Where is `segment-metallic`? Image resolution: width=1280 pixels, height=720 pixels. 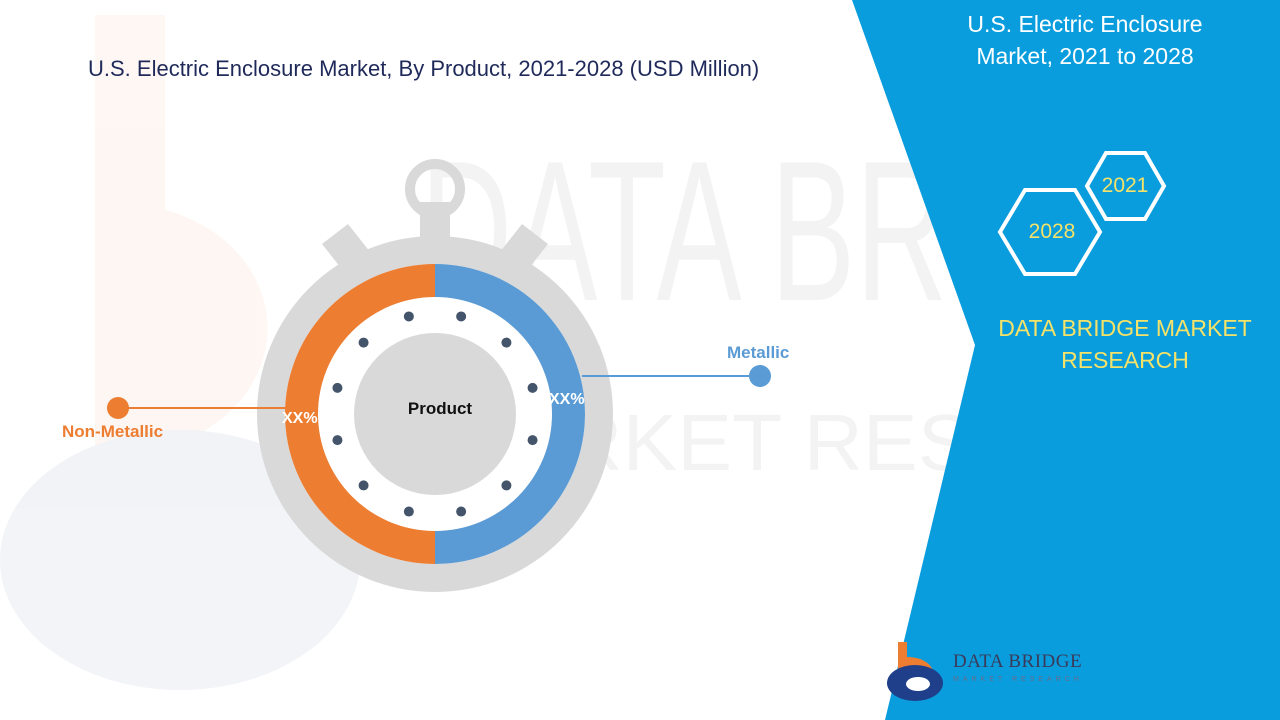 segment-metallic is located at coordinates (510, 414).